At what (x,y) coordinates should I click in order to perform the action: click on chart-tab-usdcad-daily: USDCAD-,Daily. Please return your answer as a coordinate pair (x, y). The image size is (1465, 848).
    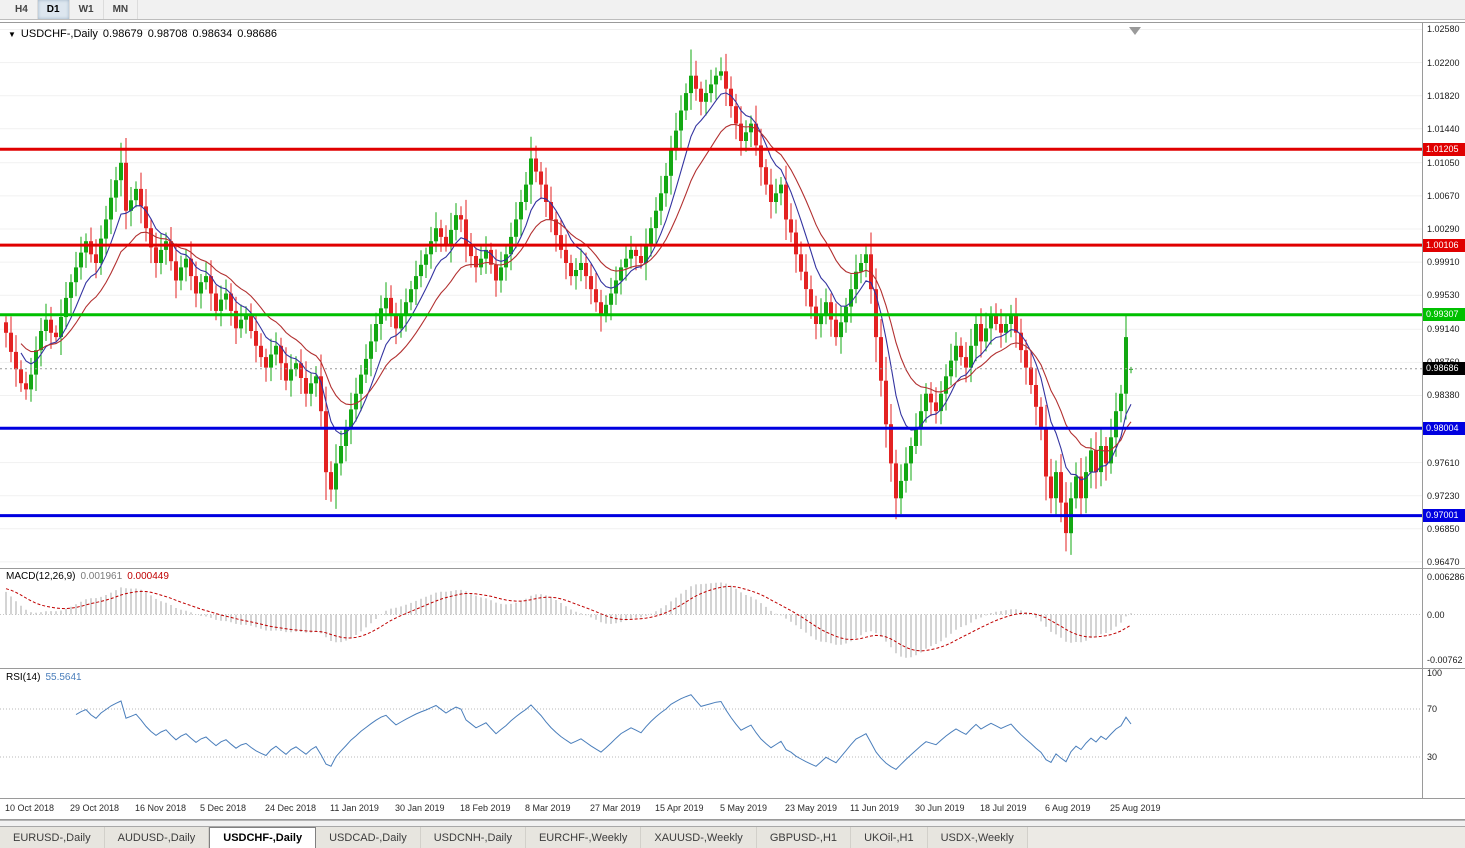
    Looking at the image, I should click on (368, 837).